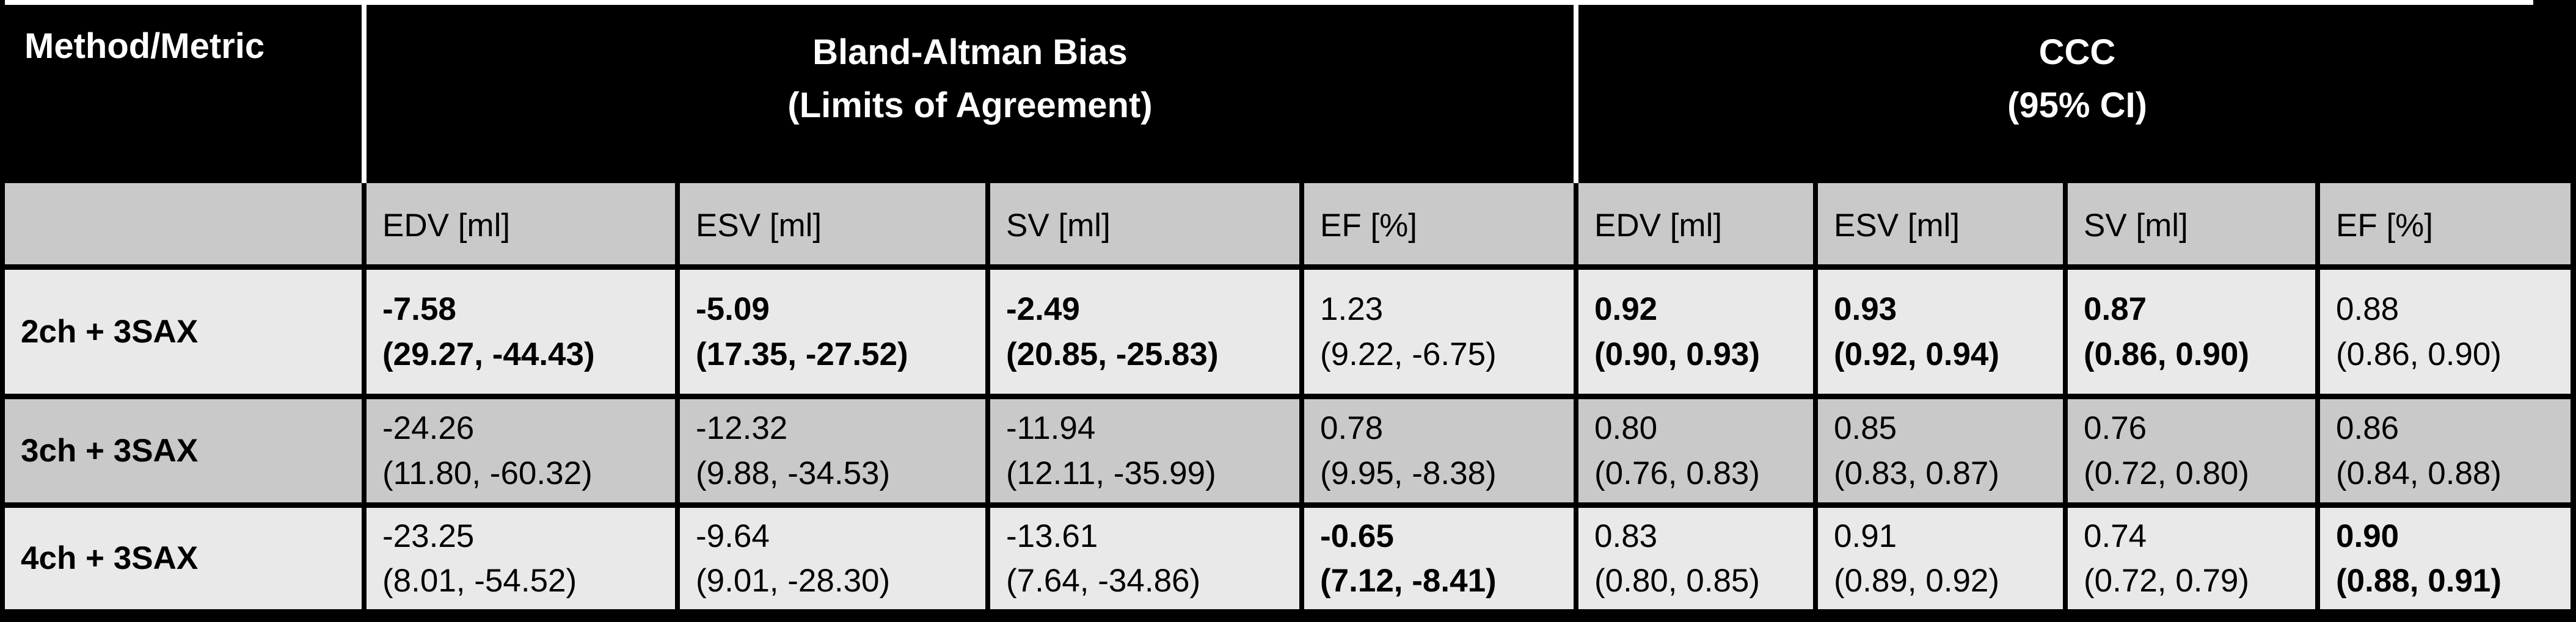 The image size is (2576, 622). I want to click on row-label-3ch-3sax: 3ch + 3SAX, so click(181, 450).